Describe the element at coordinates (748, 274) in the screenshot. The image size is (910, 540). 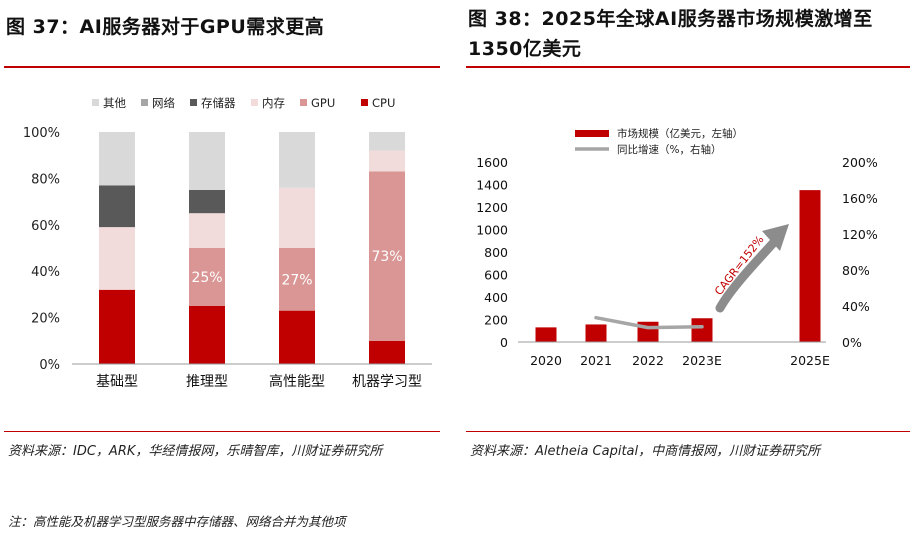
I see `cagr-arrow-shaft` at that location.